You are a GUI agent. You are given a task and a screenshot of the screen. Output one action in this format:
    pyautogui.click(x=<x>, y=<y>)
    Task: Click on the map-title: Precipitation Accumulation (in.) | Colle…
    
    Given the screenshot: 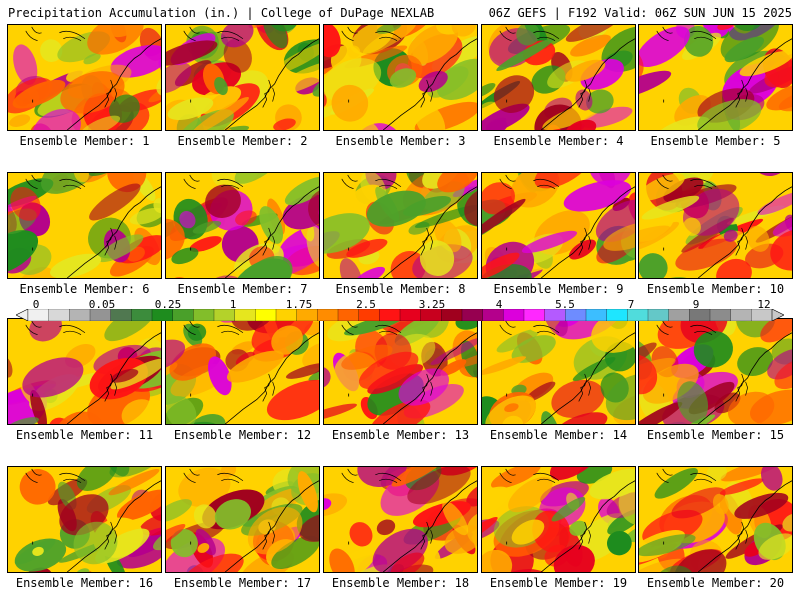 What is the action you would take?
    pyautogui.click(x=221, y=13)
    